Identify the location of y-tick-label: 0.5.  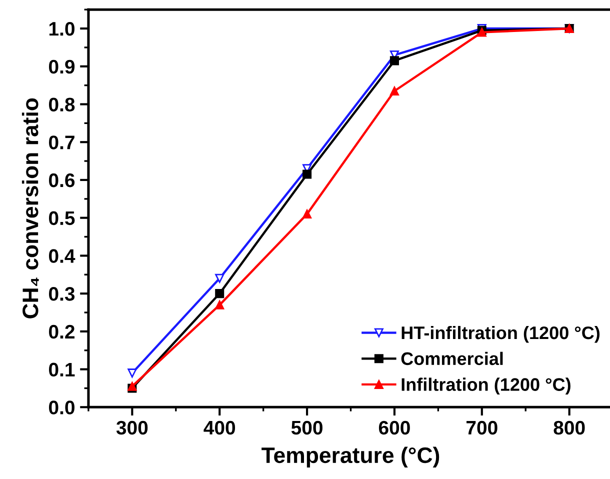
(61, 218).